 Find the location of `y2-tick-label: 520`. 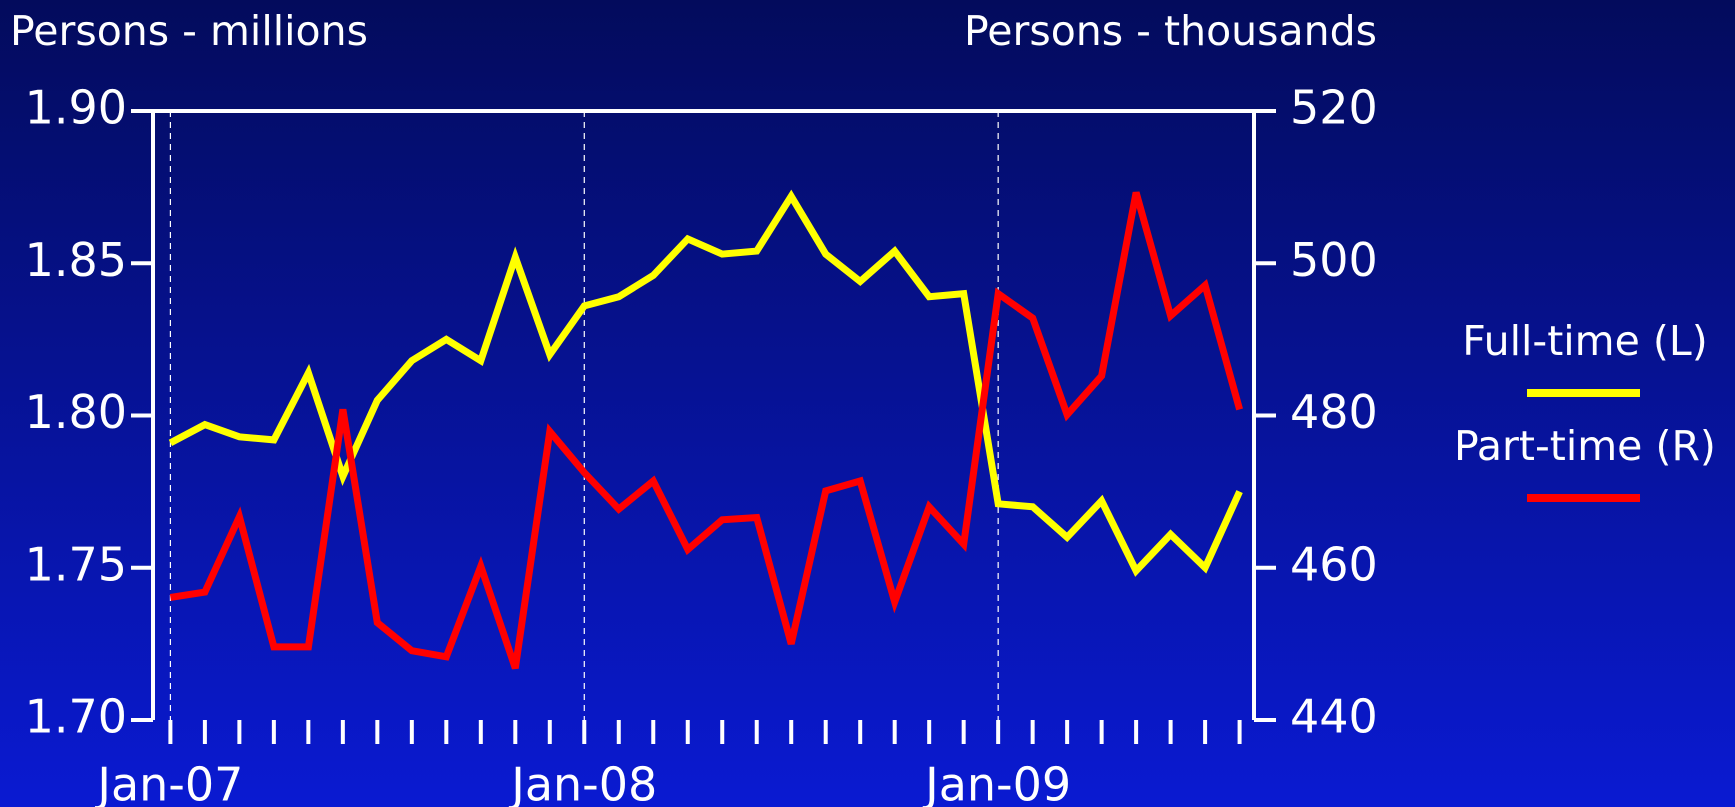

y2-tick-label: 520 is located at coordinates (1334, 108).